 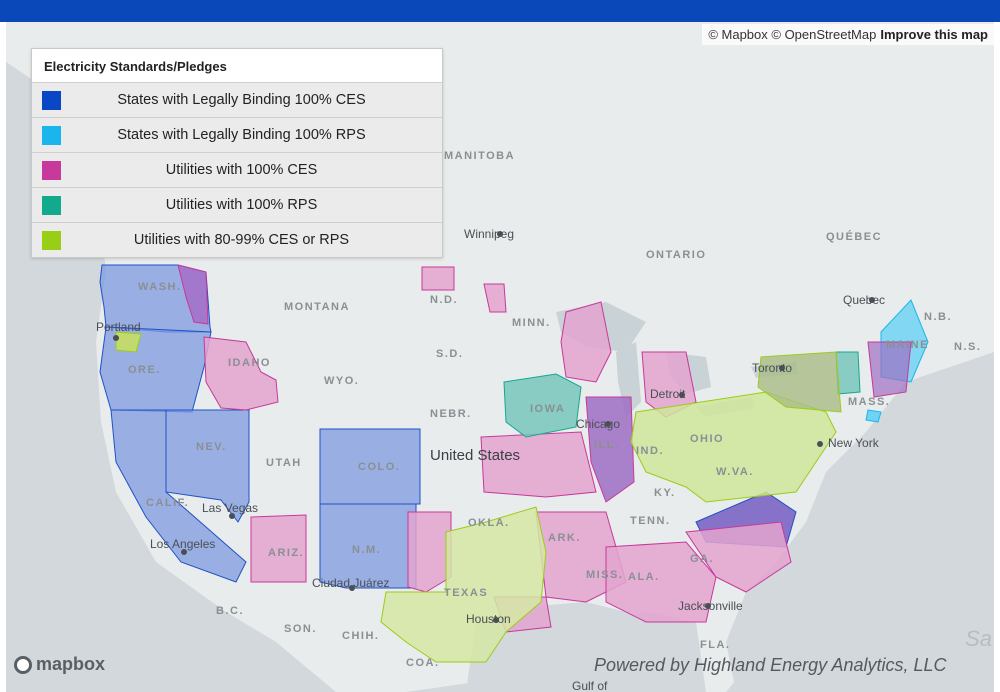 I want to click on attribution-copyright: © Mapbox © OpenStreetMap, so click(x=792, y=34).